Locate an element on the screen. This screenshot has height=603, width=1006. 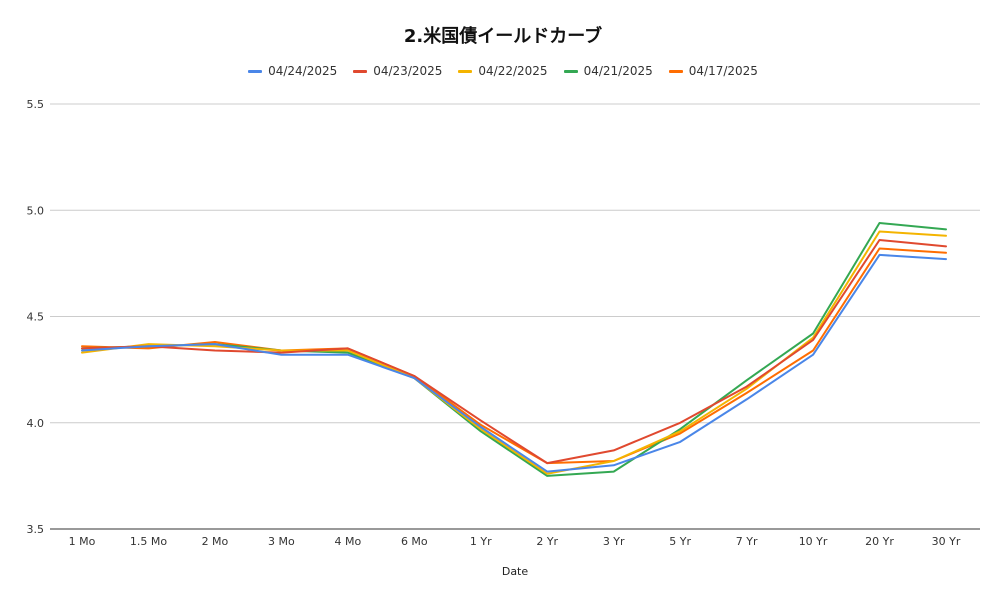
x-tick-label: 1.5 Mo is located at coordinates (148, 541).